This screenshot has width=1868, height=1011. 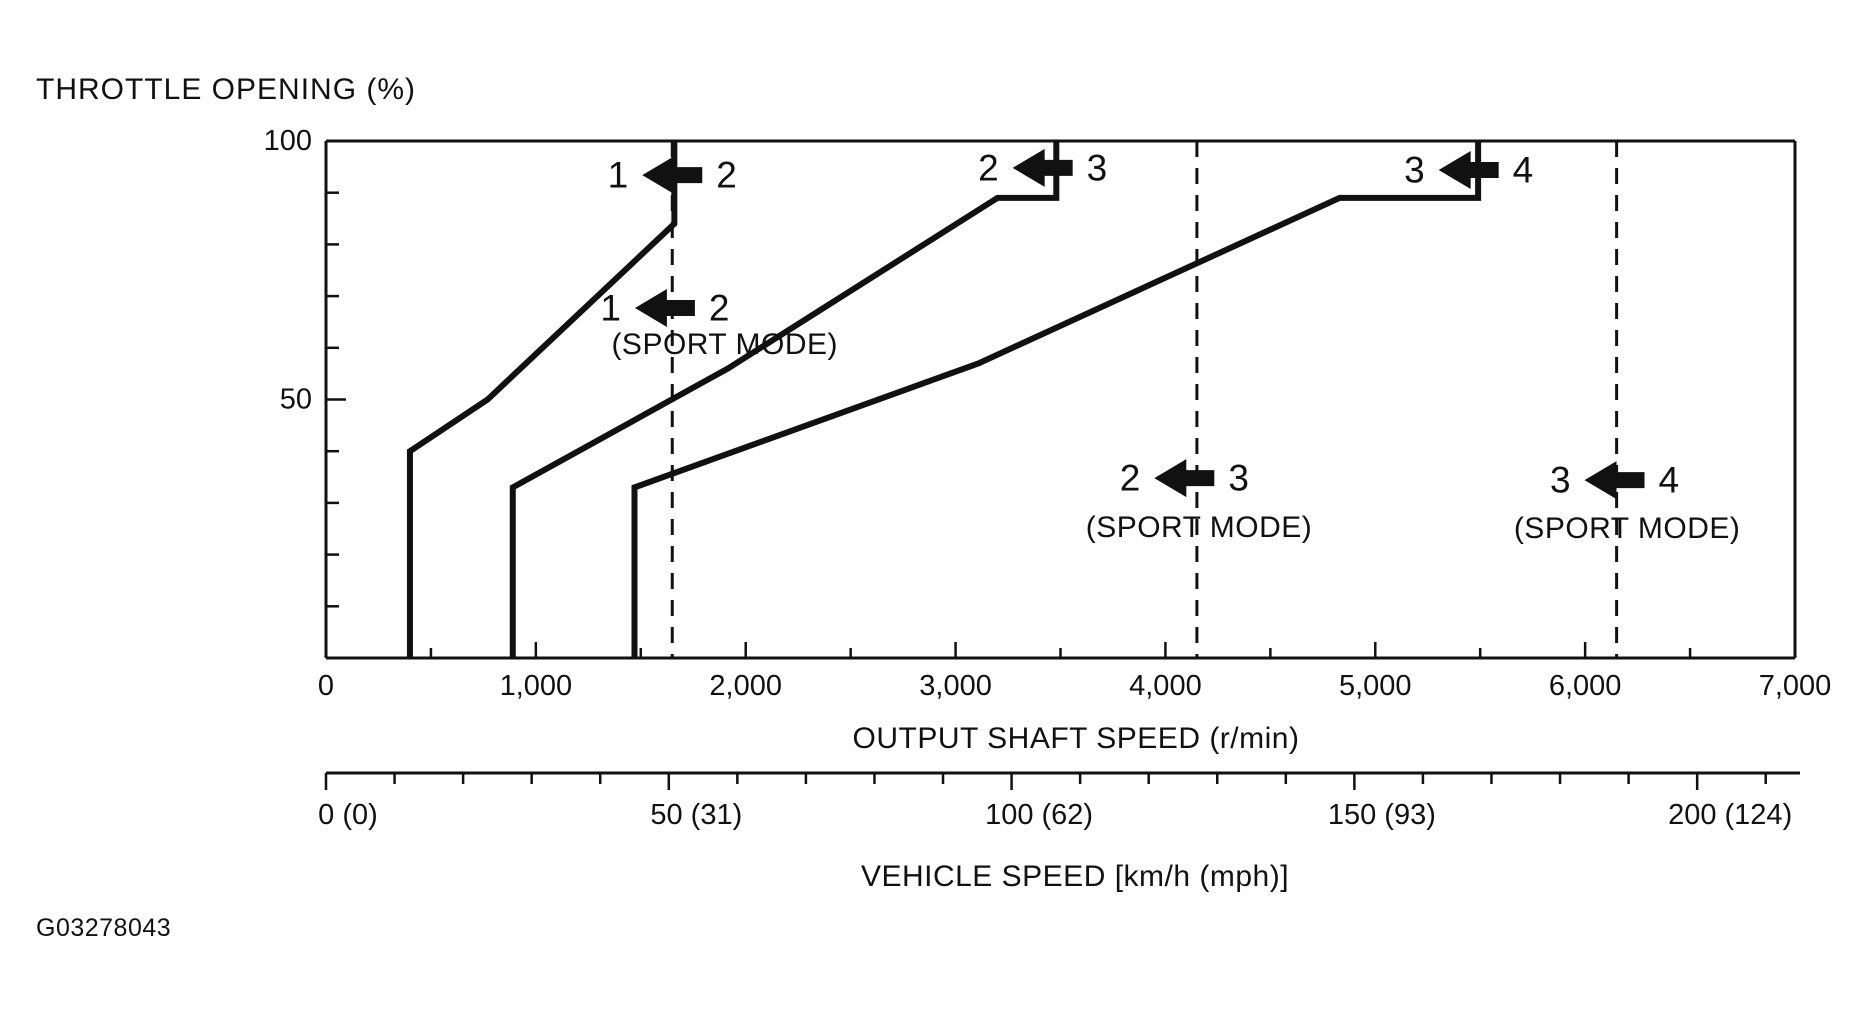 I want to click on x-axis-title: OUTPUT SHAFT SPEED (r/min), so click(x=1076, y=738).